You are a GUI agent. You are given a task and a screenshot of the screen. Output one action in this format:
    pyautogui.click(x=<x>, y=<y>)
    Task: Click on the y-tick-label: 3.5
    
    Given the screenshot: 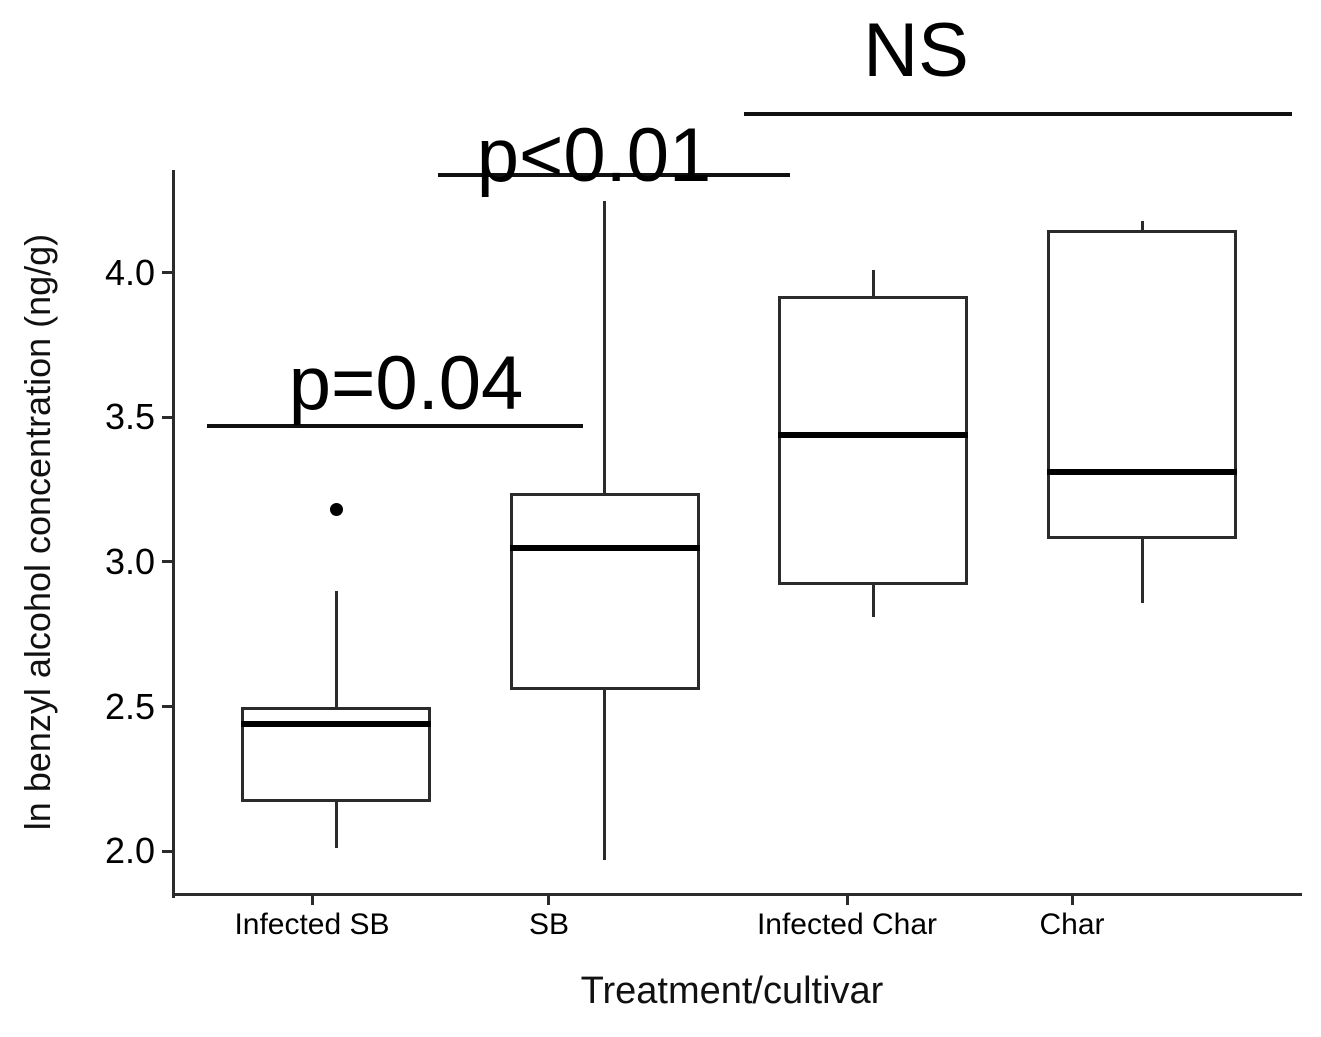 What is the action you would take?
    pyautogui.click(x=129, y=416)
    